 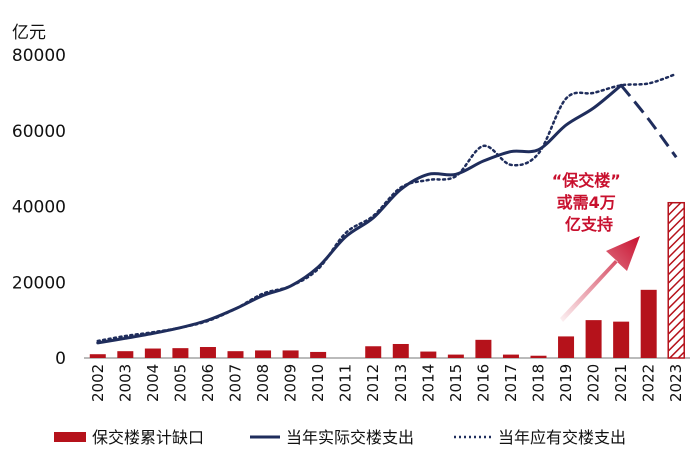 What do you see at coordinates (589, 224) in the screenshot?
I see `annotation-line-3: 亿支持` at bounding box center [589, 224].